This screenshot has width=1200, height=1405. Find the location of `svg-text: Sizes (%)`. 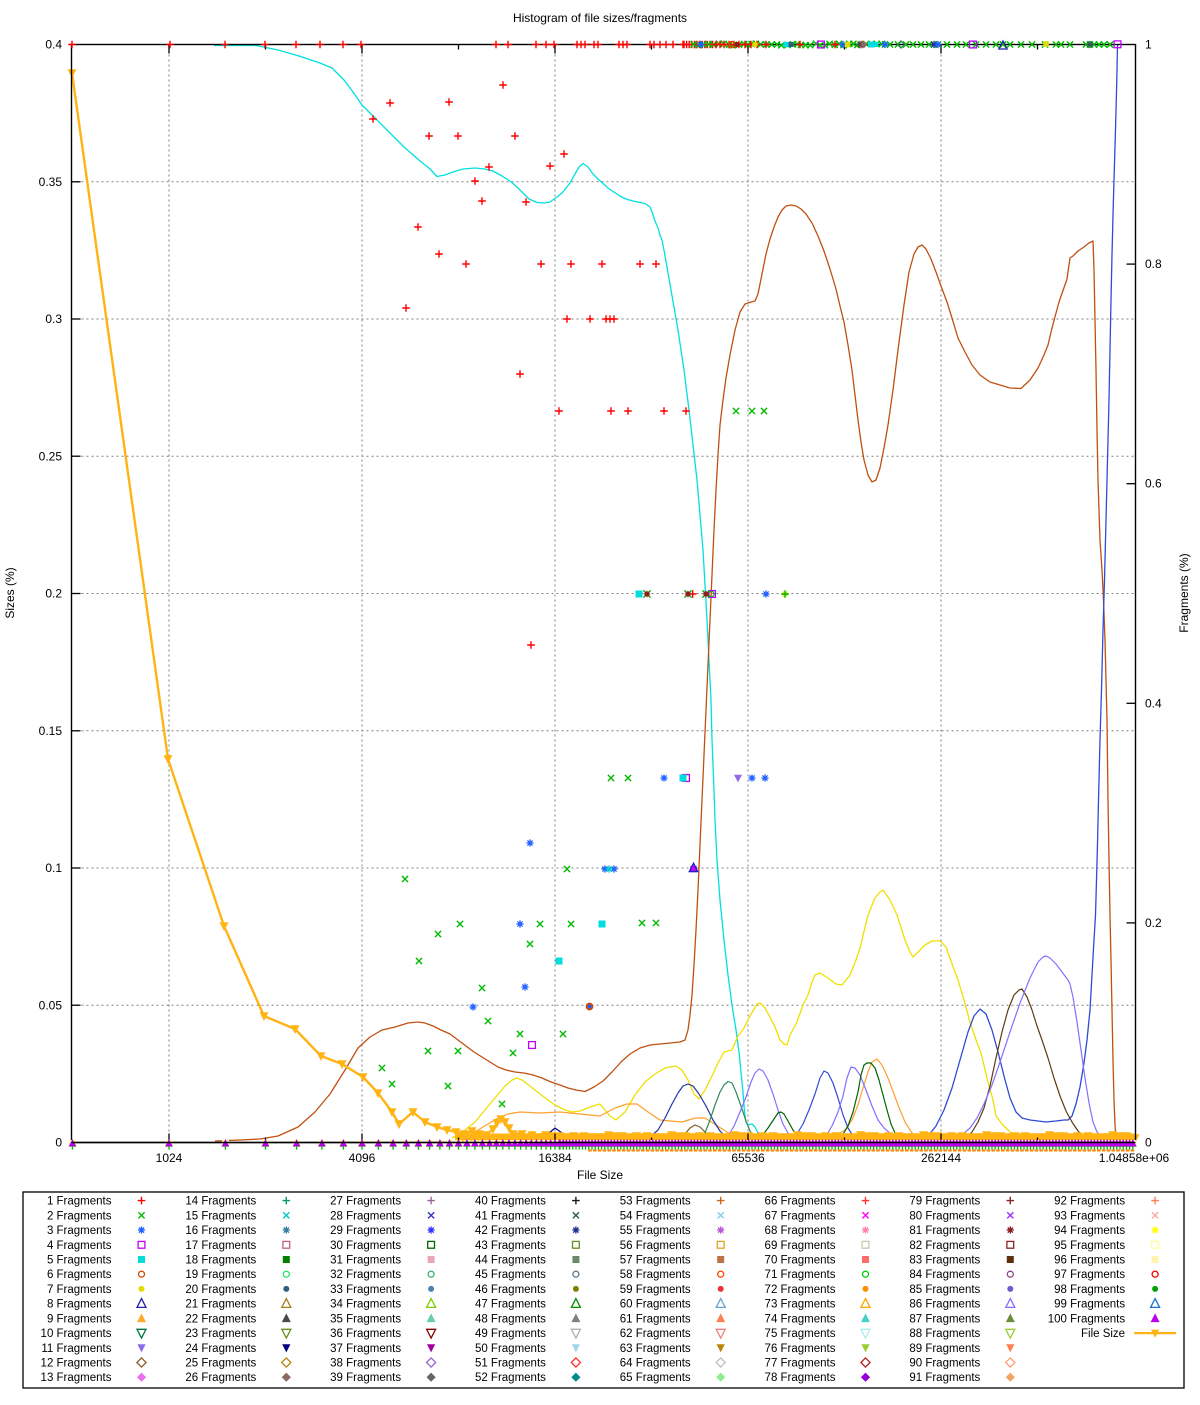

svg-text: Sizes (%) is located at coordinates (10, 592).